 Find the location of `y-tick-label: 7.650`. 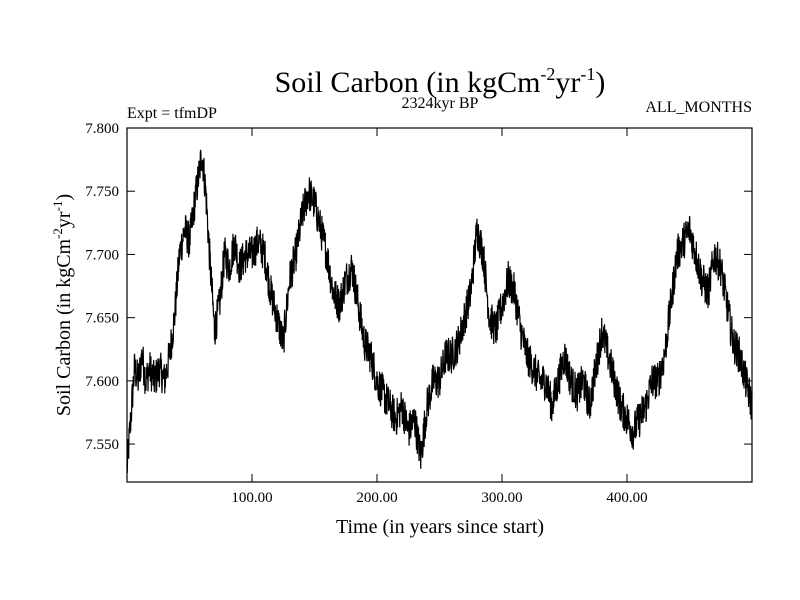

y-tick-label: 7.650 is located at coordinates (102, 319).